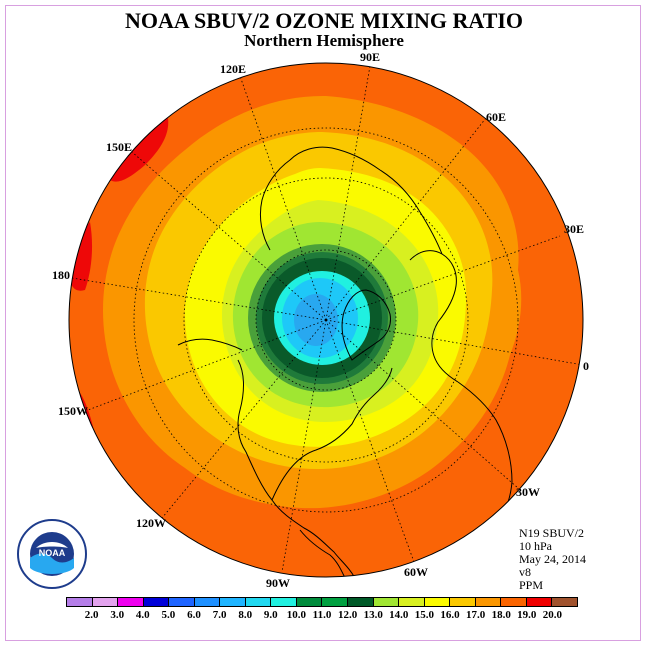  Describe the element at coordinates (496, 117) in the screenshot. I see `lon-label-60e: 60E` at that location.